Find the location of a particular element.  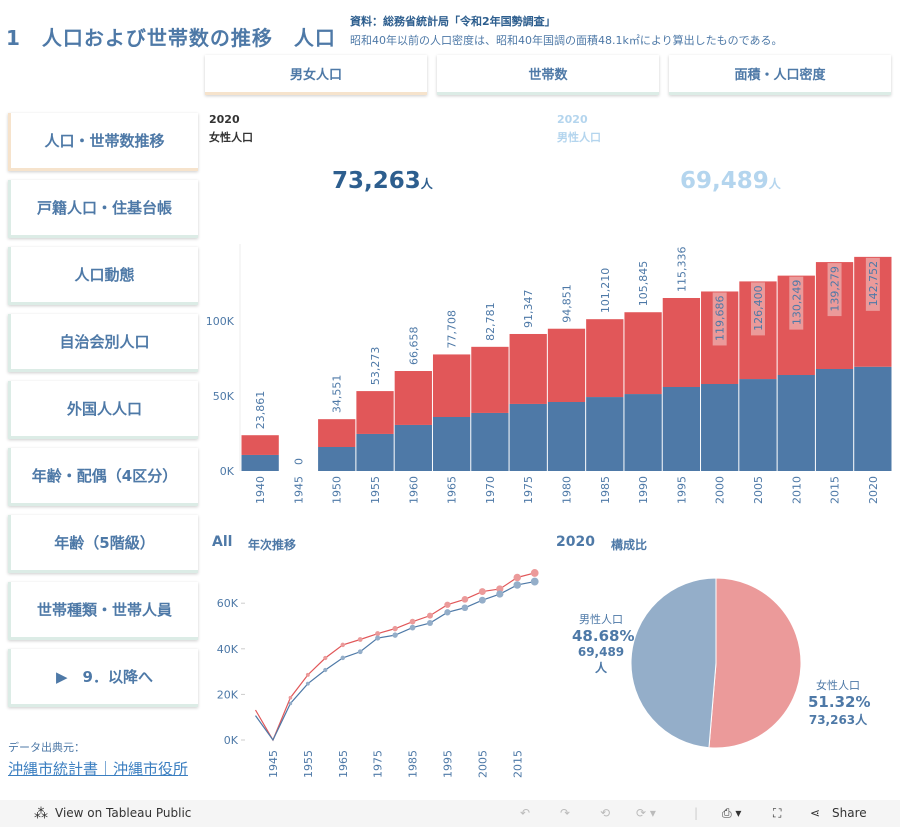

pie-female-pct: 51.32% is located at coordinates (839, 702).